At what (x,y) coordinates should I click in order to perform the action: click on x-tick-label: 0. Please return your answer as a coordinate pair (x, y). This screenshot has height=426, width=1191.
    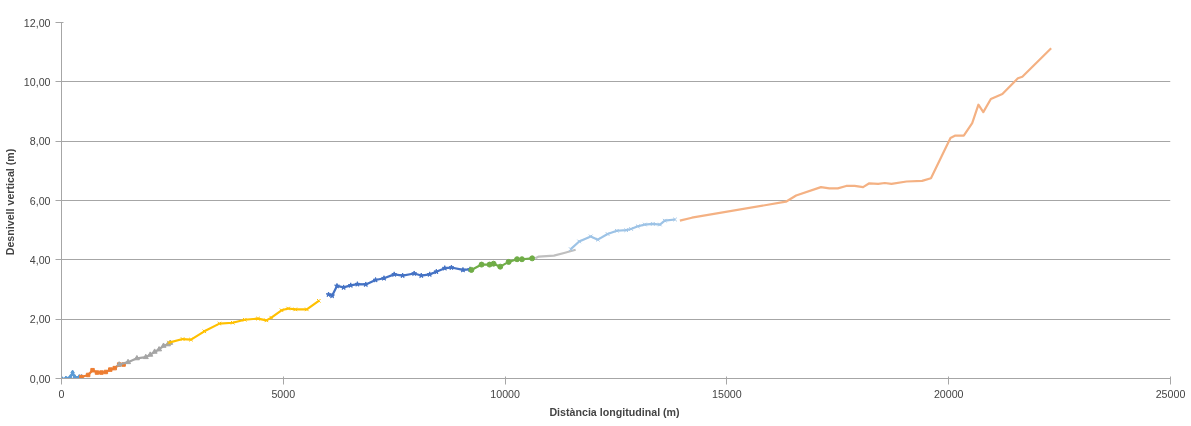
    Looking at the image, I should click on (61, 393).